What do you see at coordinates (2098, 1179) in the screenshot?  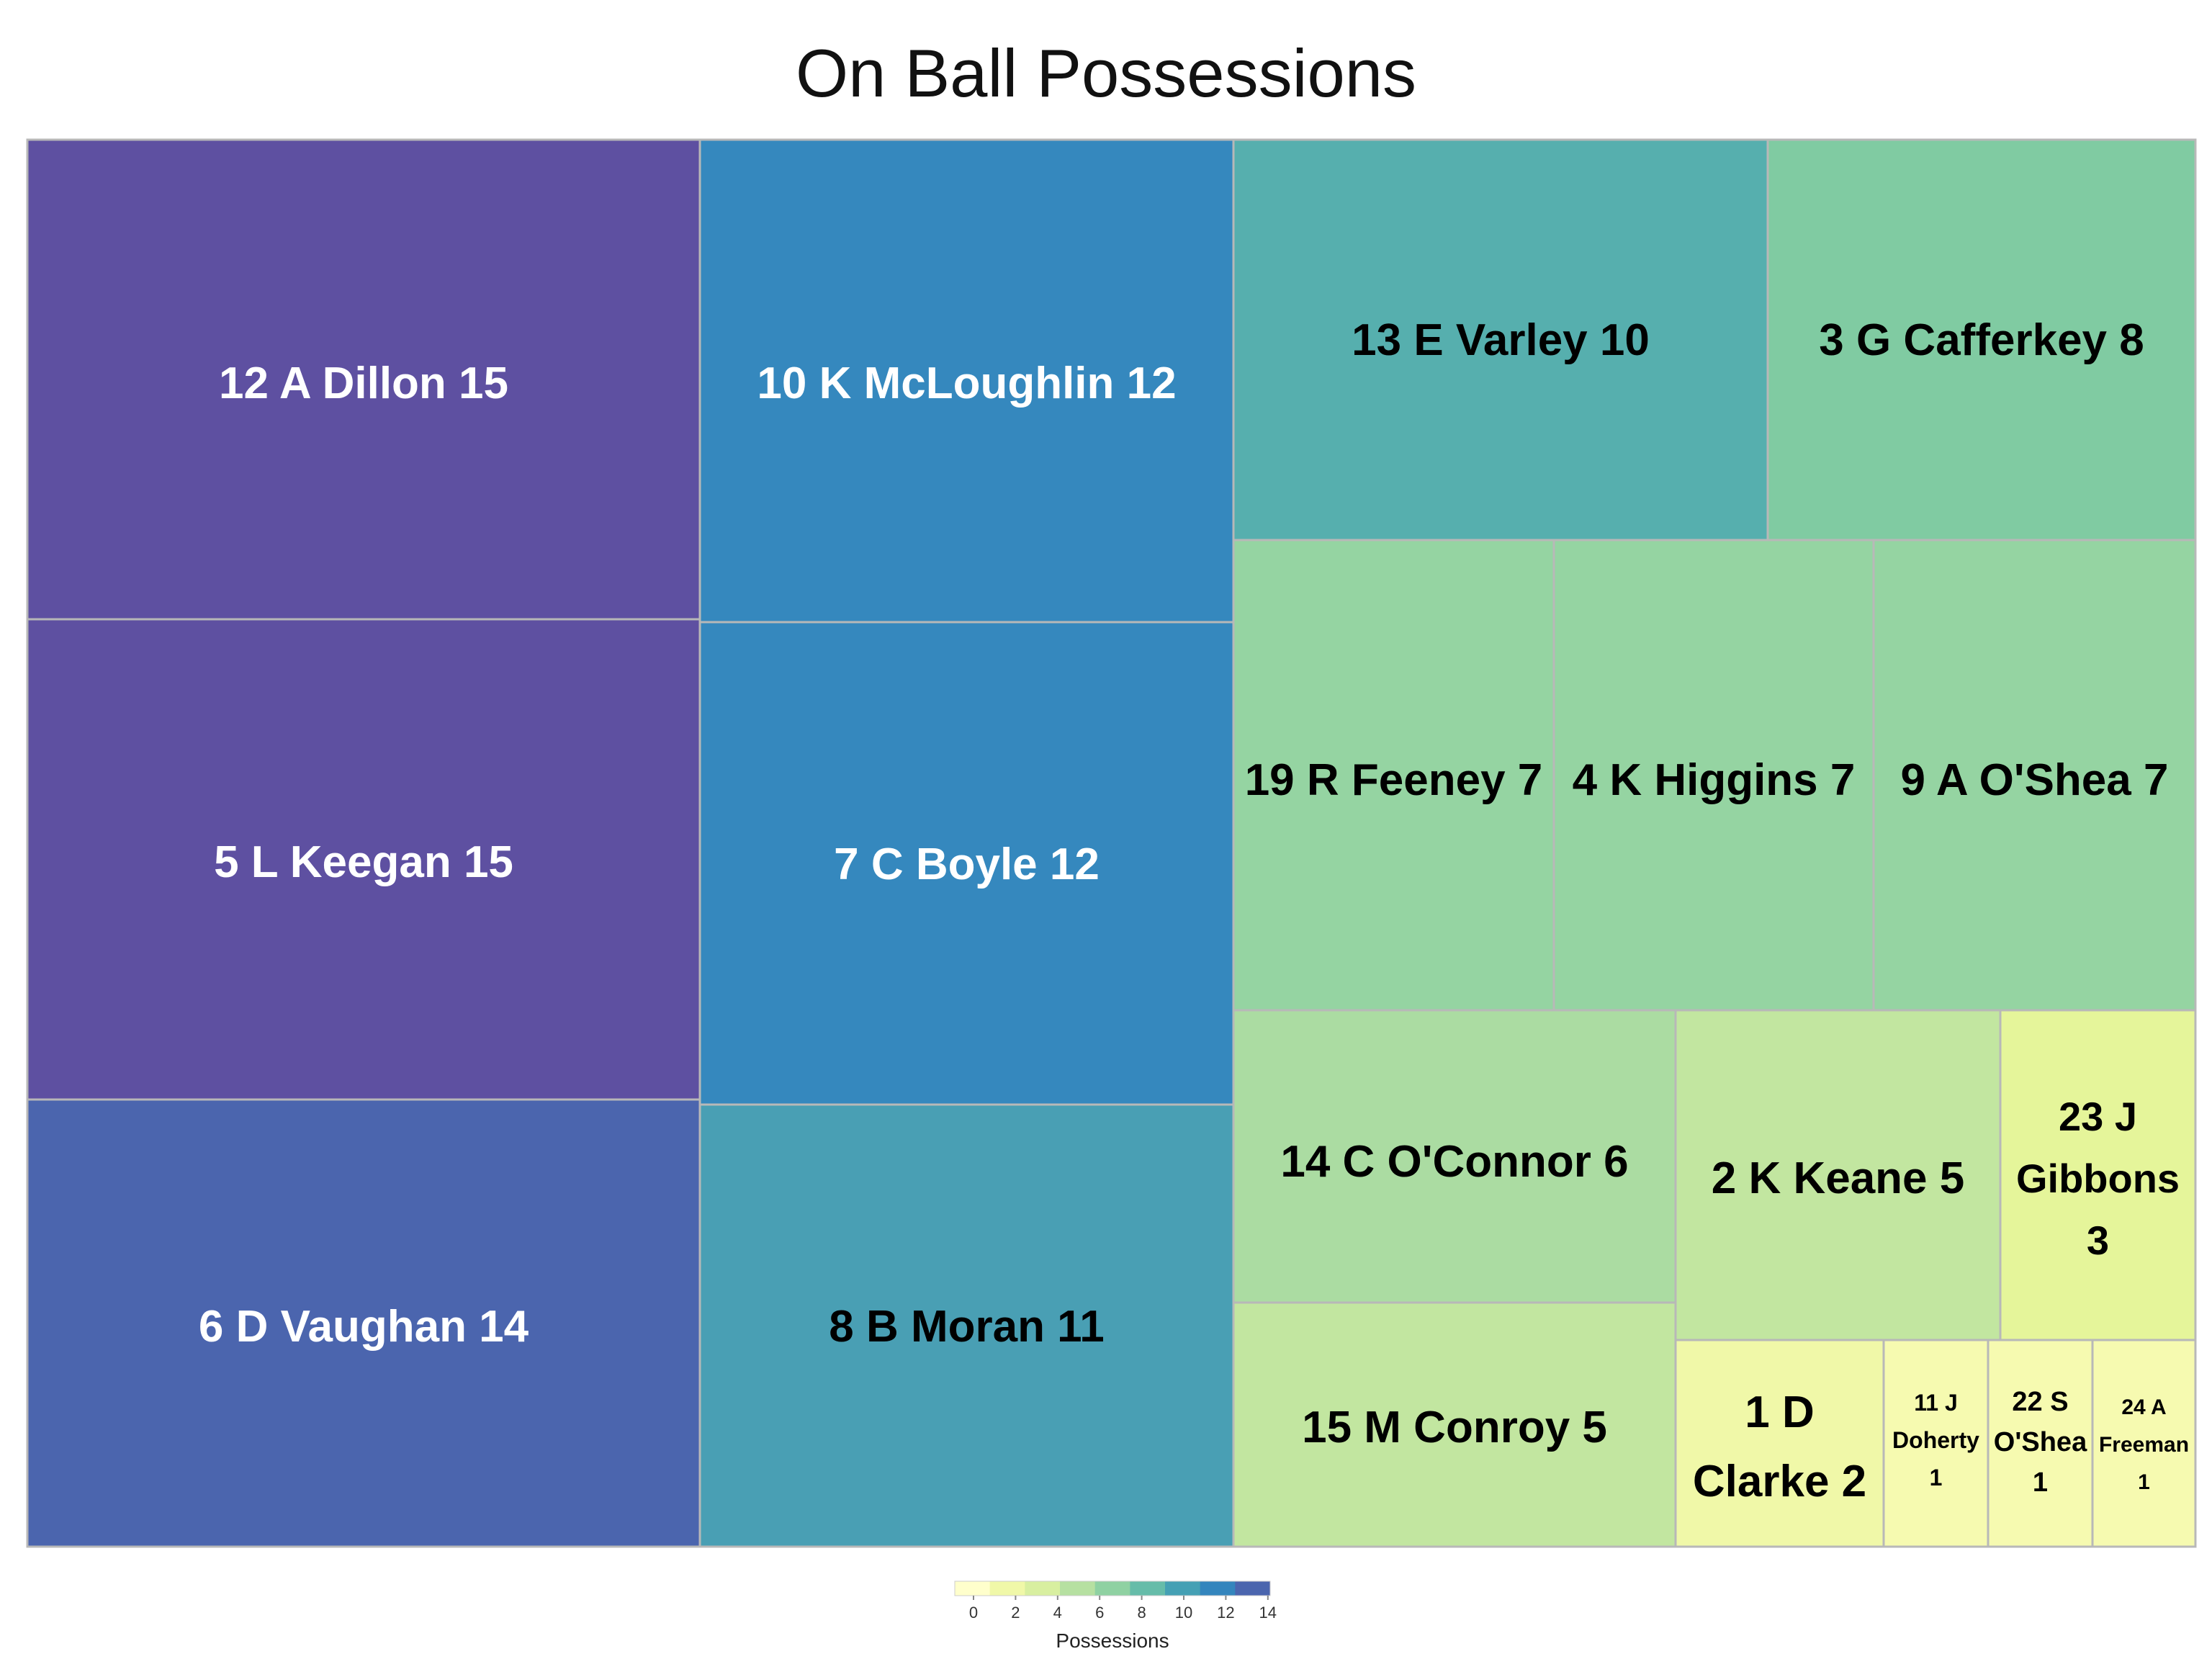 I see `tile-label-23-j-gibbons-3: 23 J Gibbons 3` at bounding box center [2098, 1179].